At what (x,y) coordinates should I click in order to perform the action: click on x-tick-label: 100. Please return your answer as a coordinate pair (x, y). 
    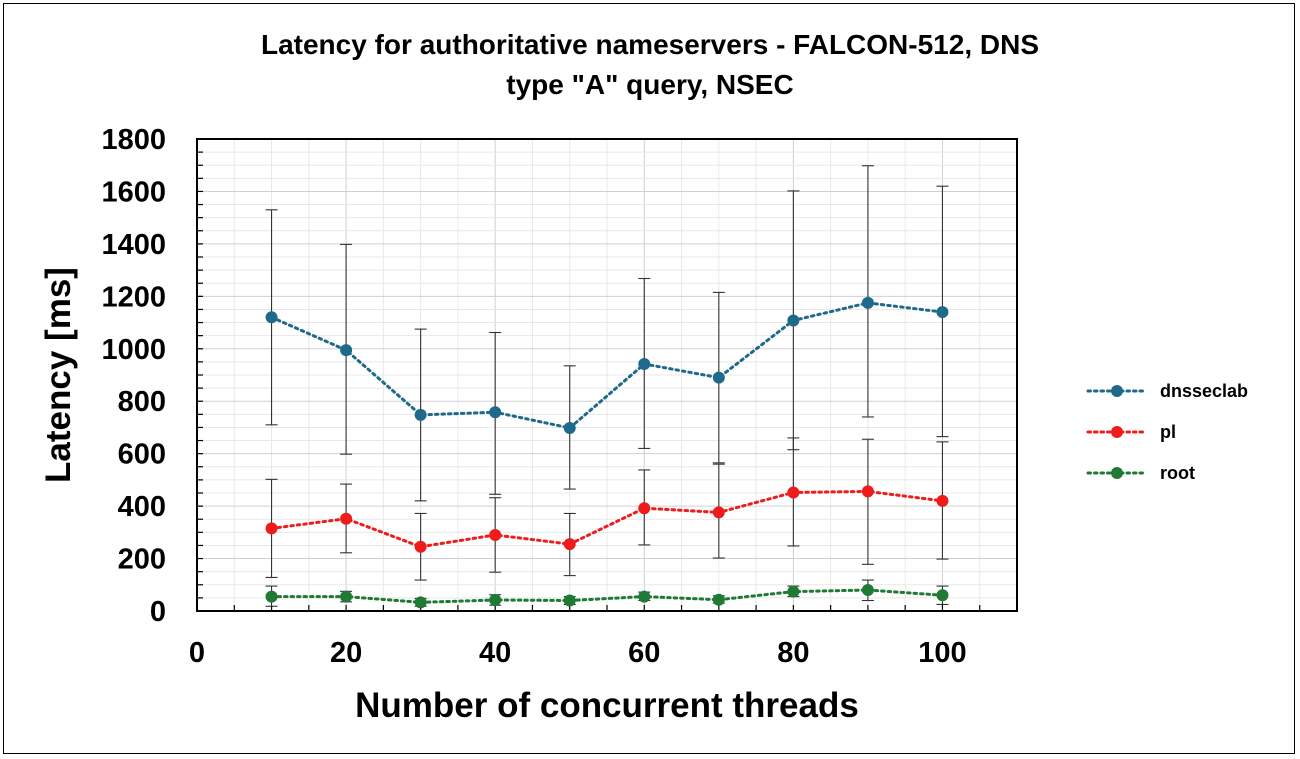
    Looking at the image, I should click on (942, 653).